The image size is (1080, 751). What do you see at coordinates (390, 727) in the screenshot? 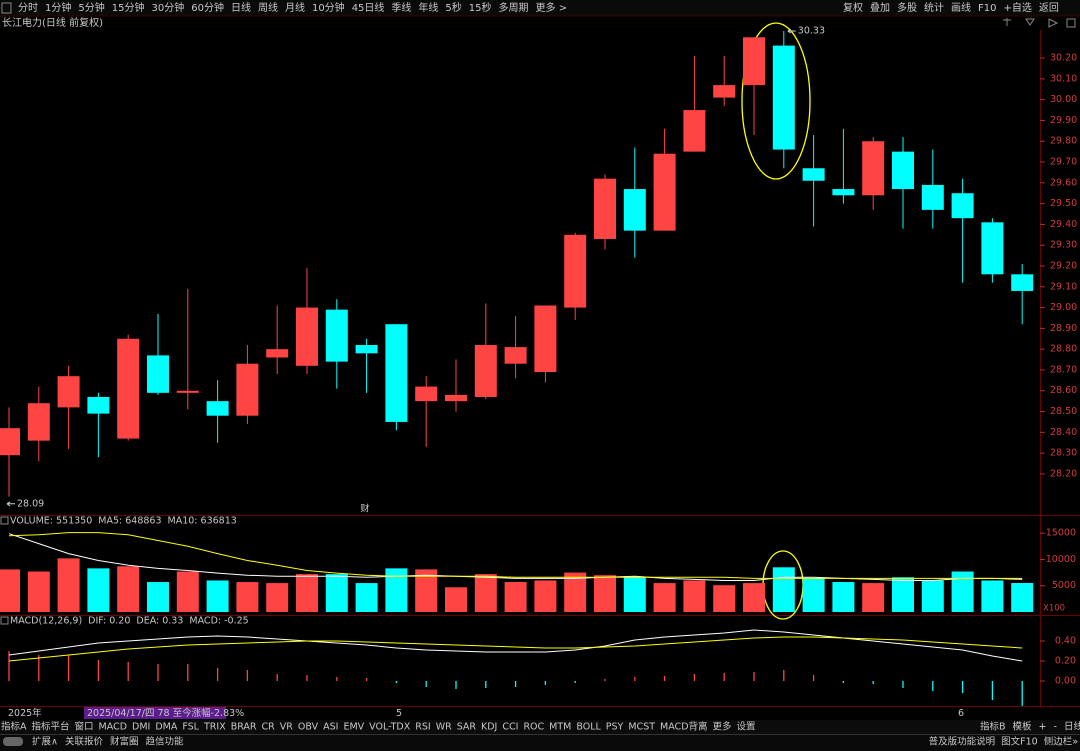
I see `indicator-tab: VOL-TDX` at bounding box center [390, 727].